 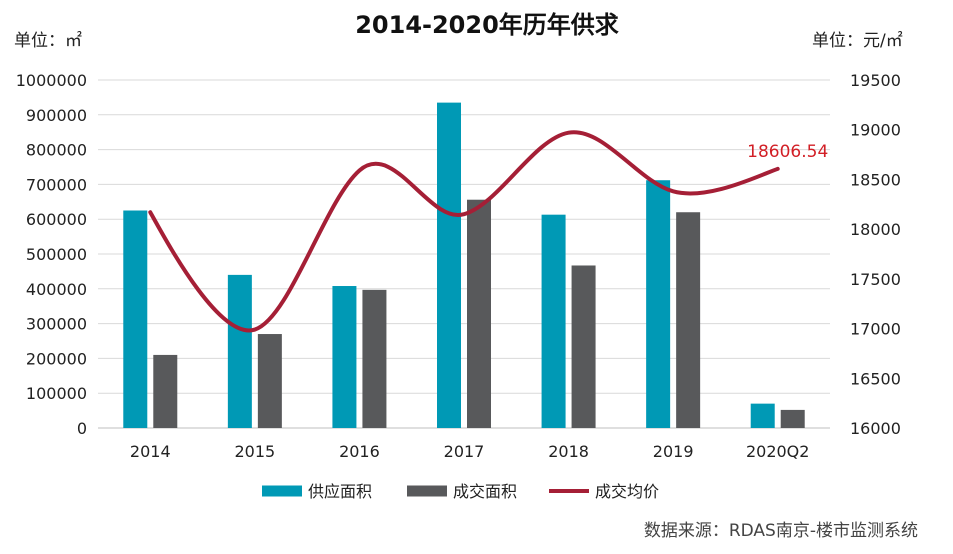 I want to click on right-tick-label: 19500, so click(x=875, y=80).